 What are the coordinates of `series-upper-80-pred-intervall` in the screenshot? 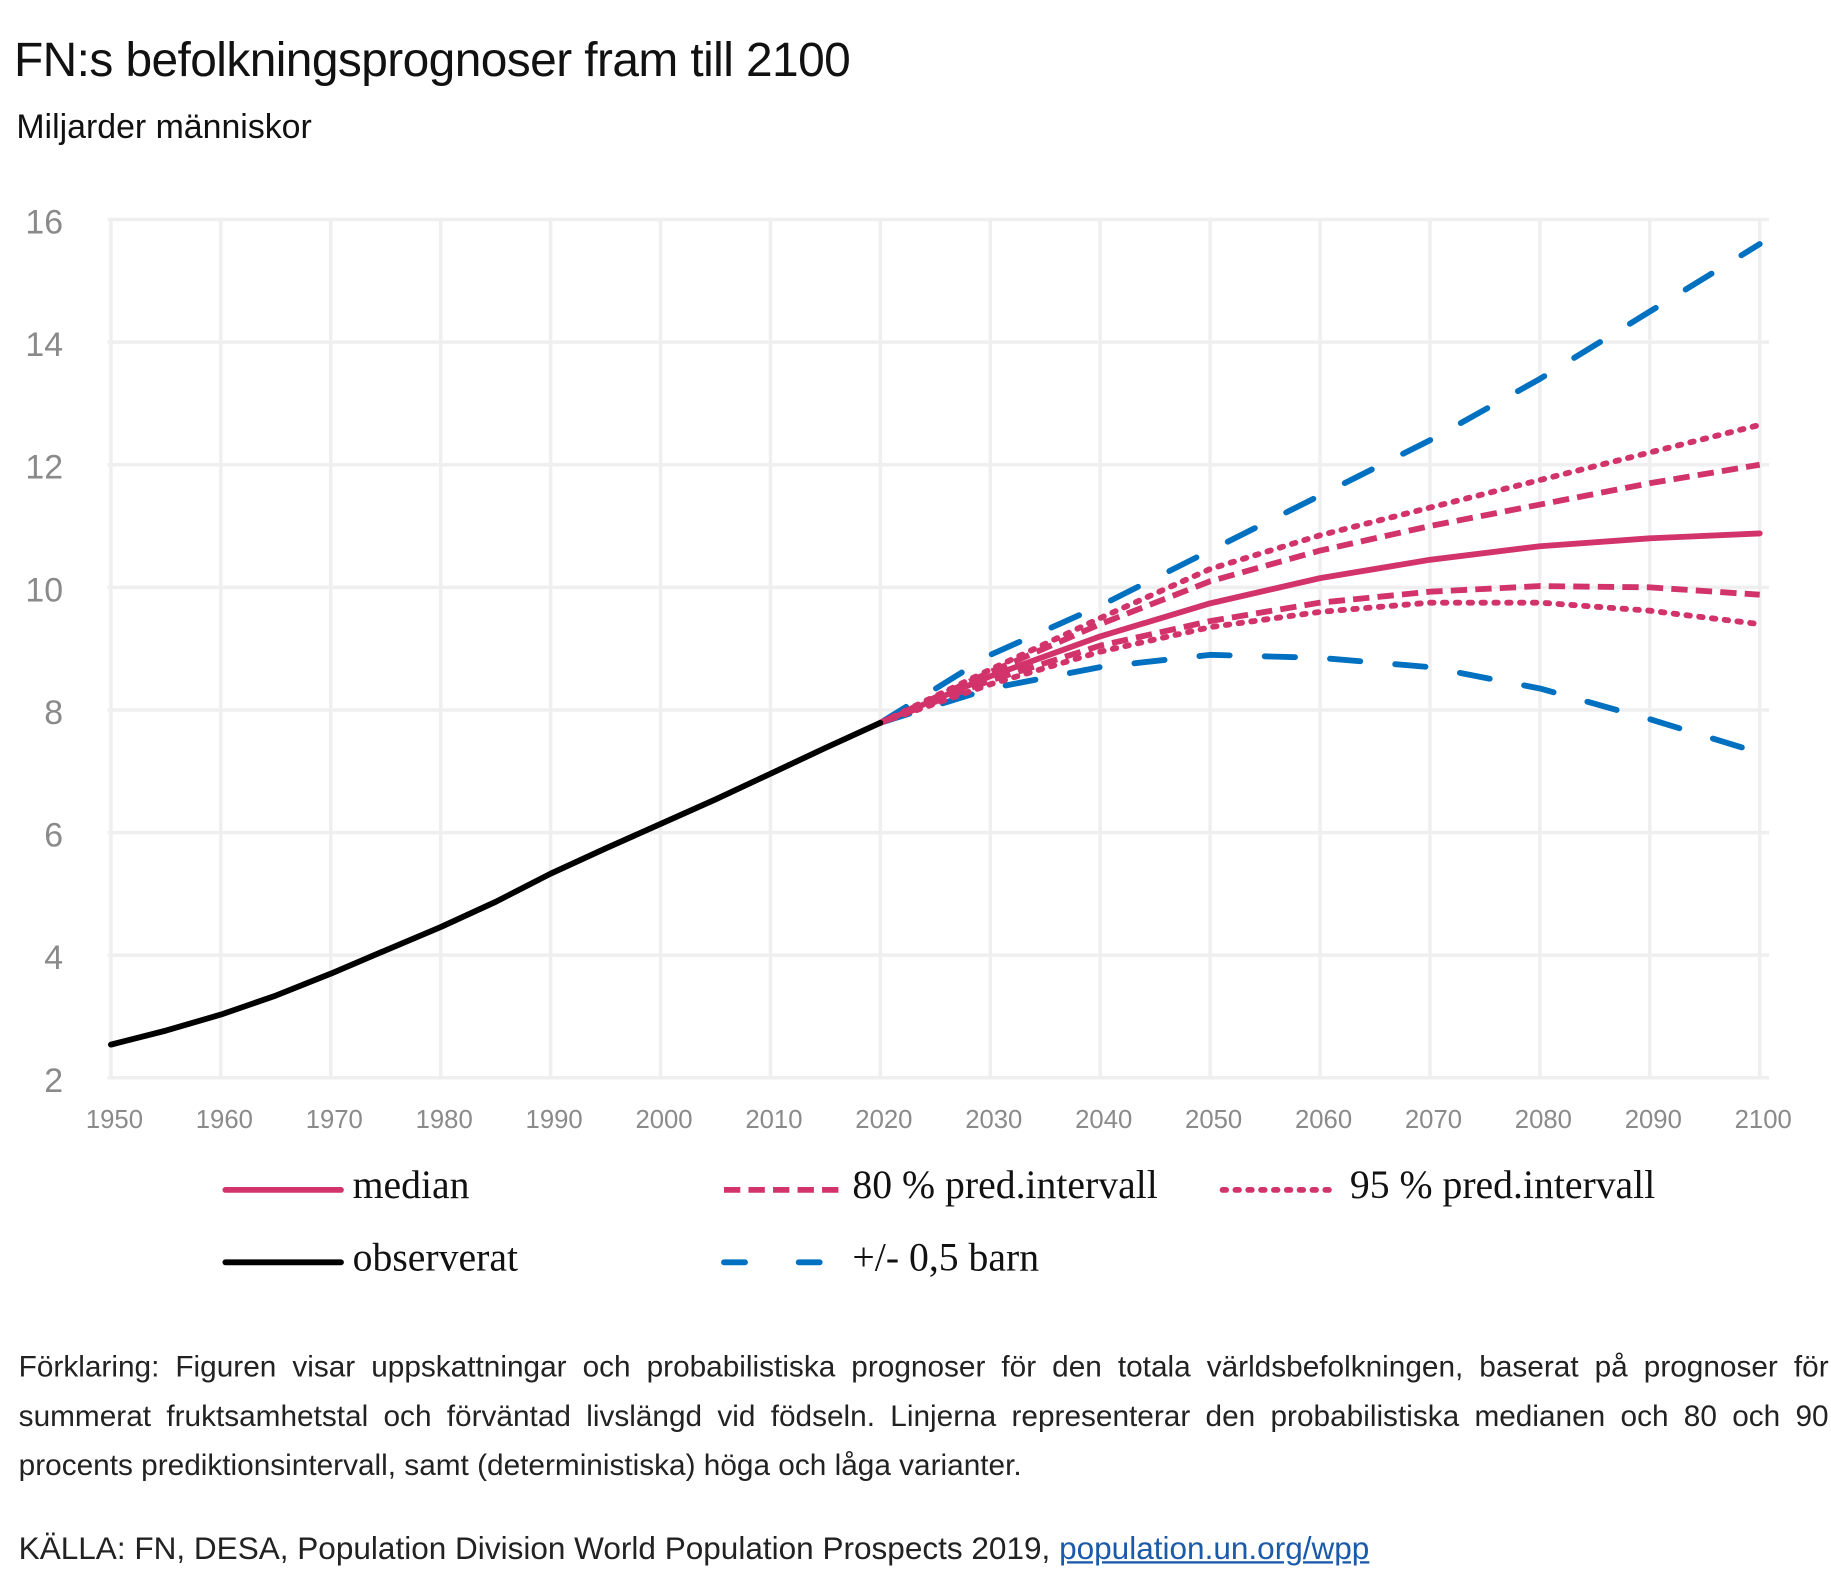 It's located at (1320, 593).